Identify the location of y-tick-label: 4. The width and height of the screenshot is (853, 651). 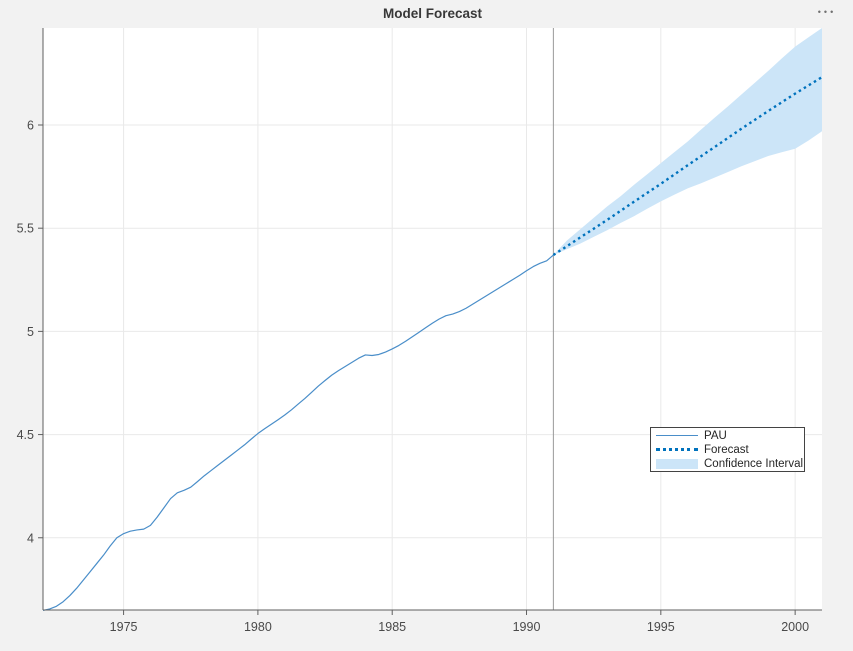
(30, 538).